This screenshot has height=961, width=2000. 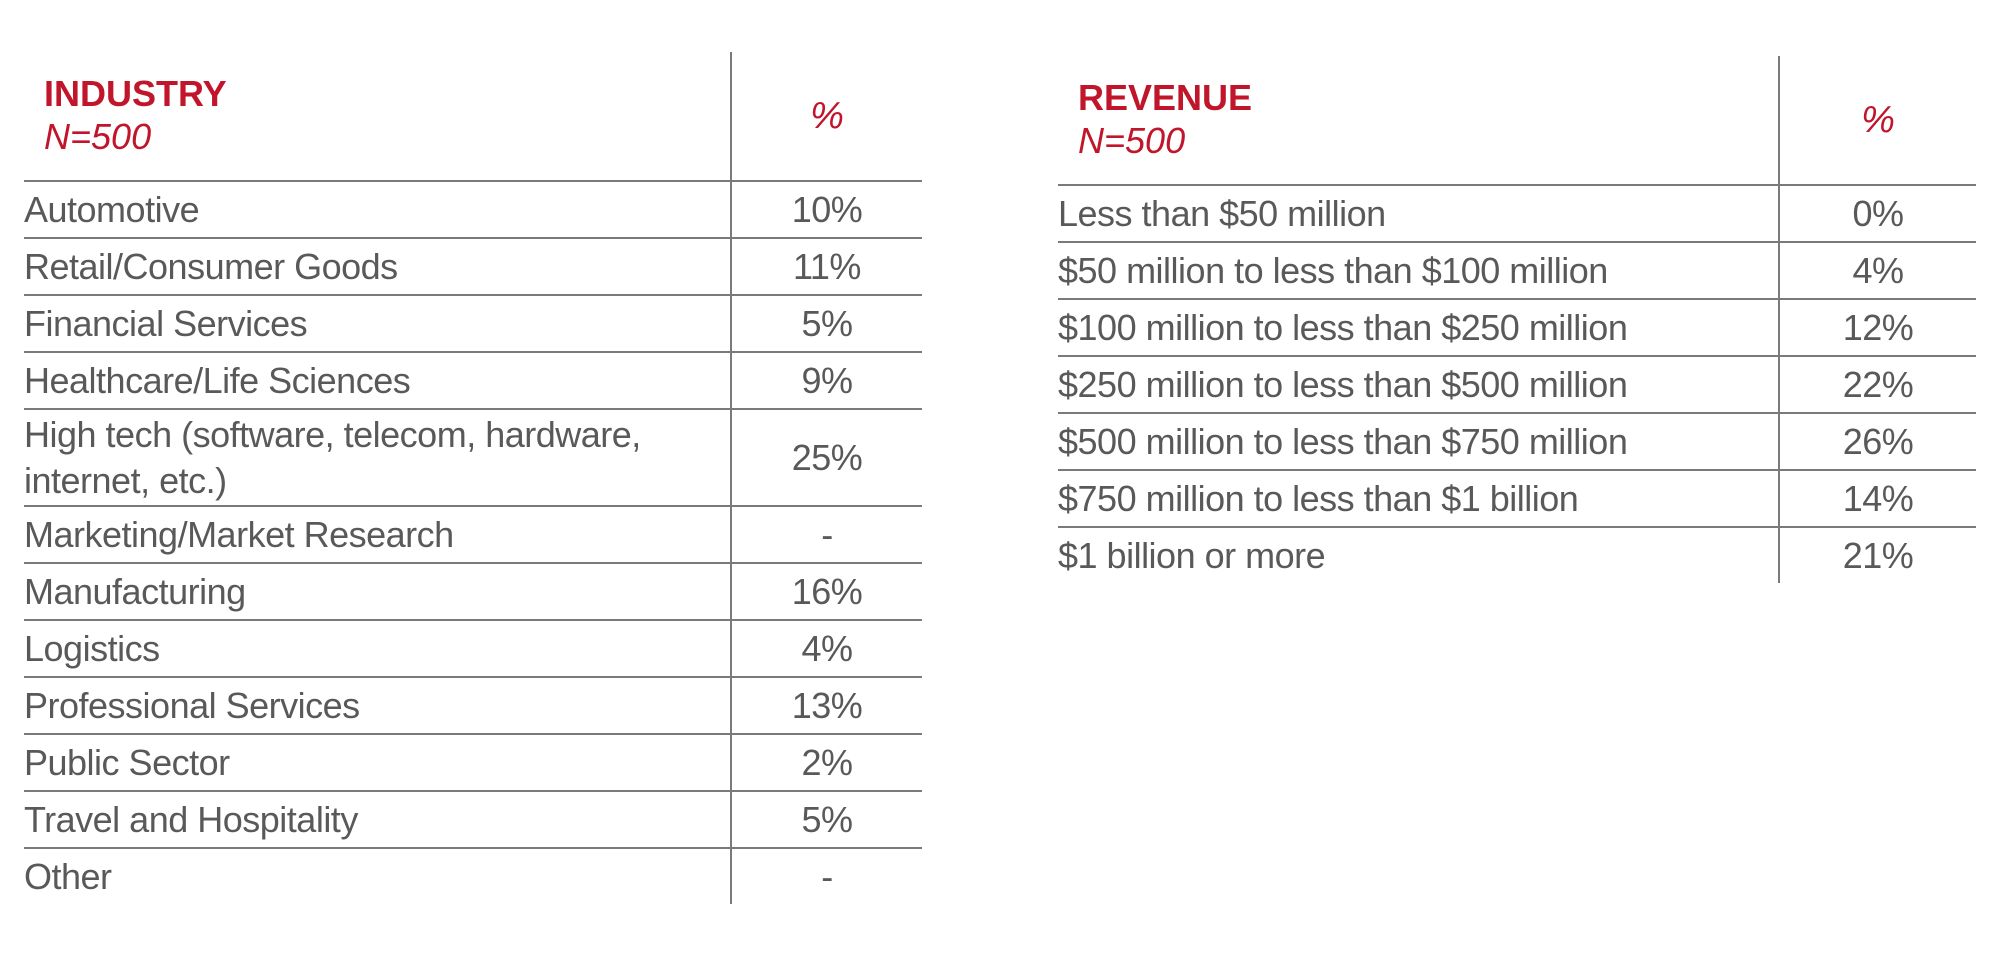 I want to click on row-label: Automotive, so click(x=112, y=209).